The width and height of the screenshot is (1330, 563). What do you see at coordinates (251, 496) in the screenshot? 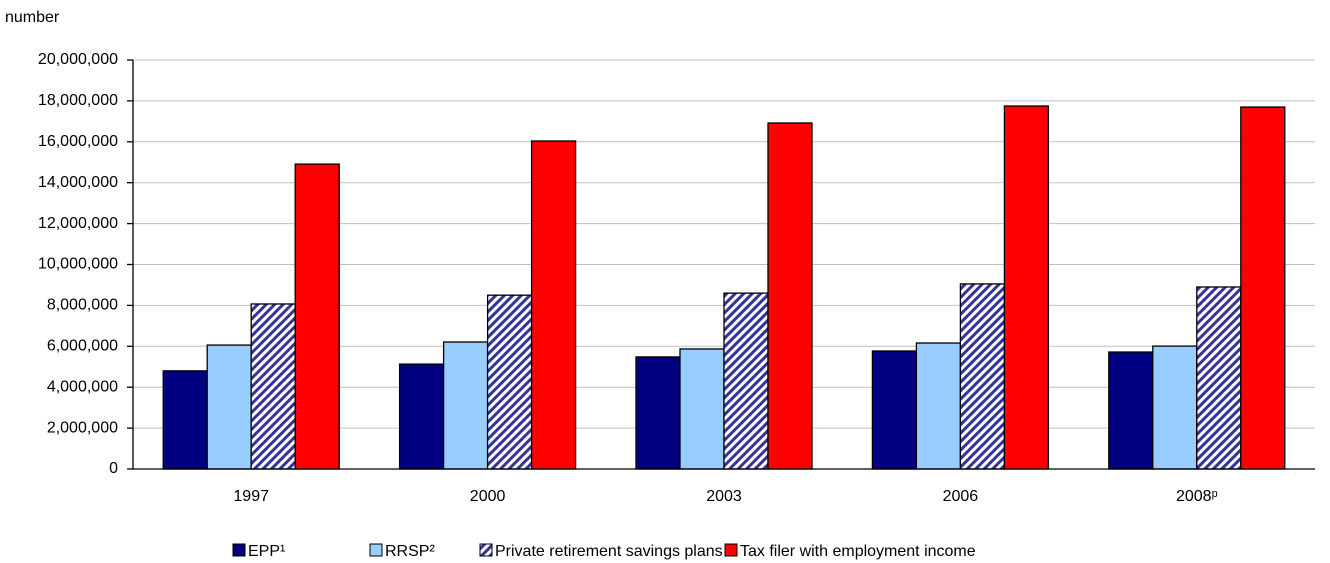
I see `x-tick-label: 1997` at bounding box center [251, 496].